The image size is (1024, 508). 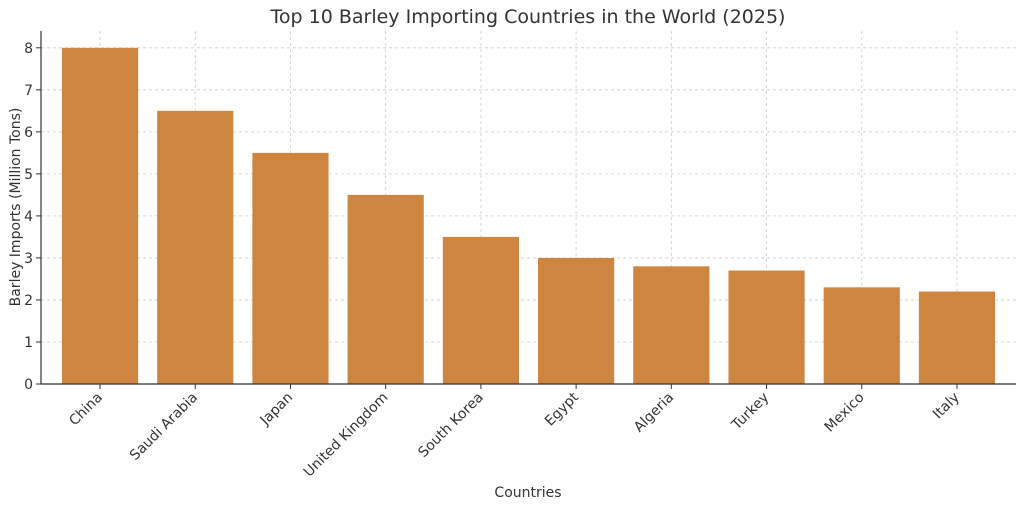 I want to click on y-tick-label: 6, so click(x=28, y=133).